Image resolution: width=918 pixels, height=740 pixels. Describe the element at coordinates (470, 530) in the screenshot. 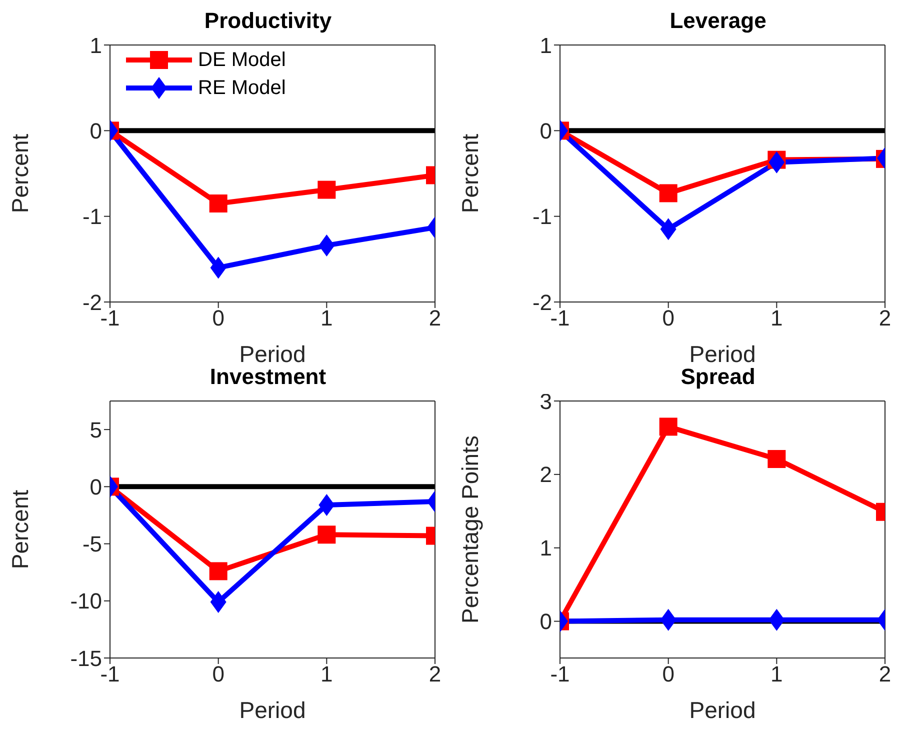

I see `y-axis-title: Percentage Points` at that location.